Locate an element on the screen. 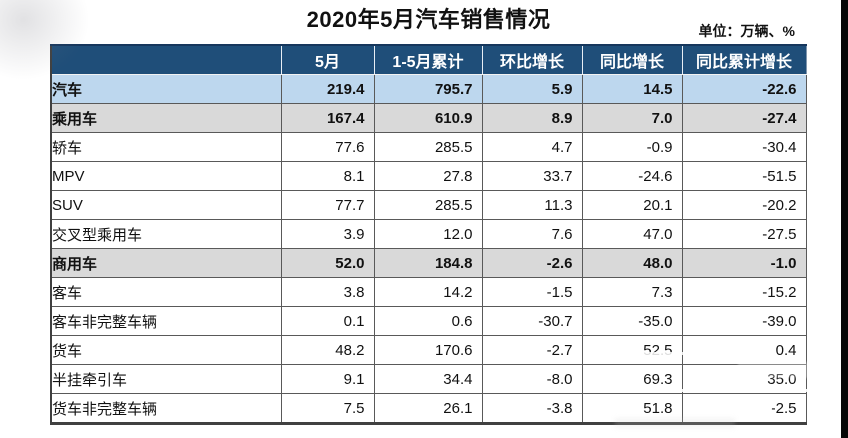  table-row: 客车非完整车辆 0.1 0.6 -30.7 -35.0 -39.0 is located at coordinates (428, 321).